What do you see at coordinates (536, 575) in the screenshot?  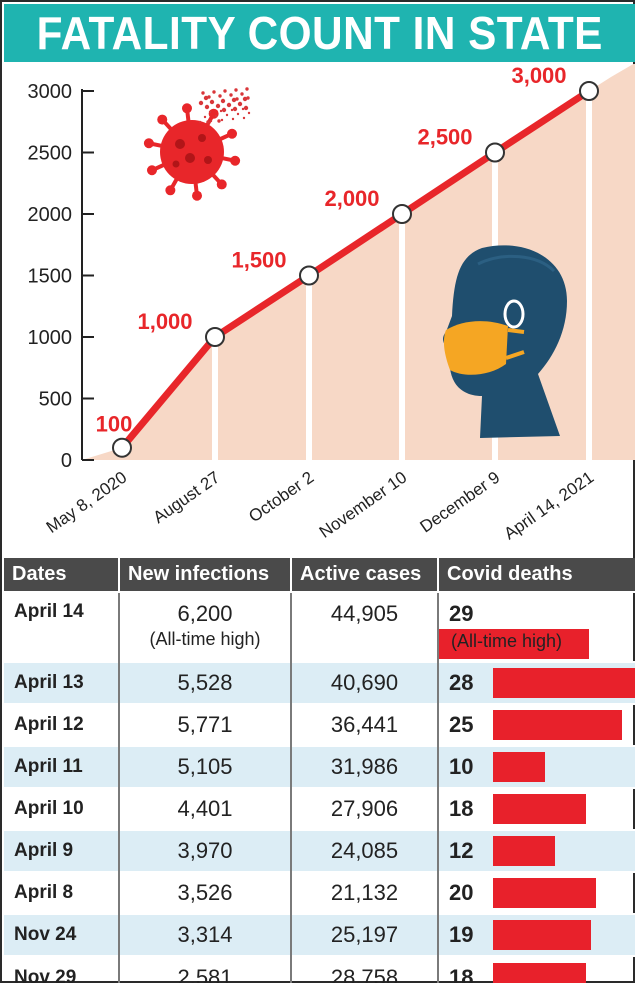 I see `header-covid-deaths: Covid deaths` at bounding box center [536, 575].